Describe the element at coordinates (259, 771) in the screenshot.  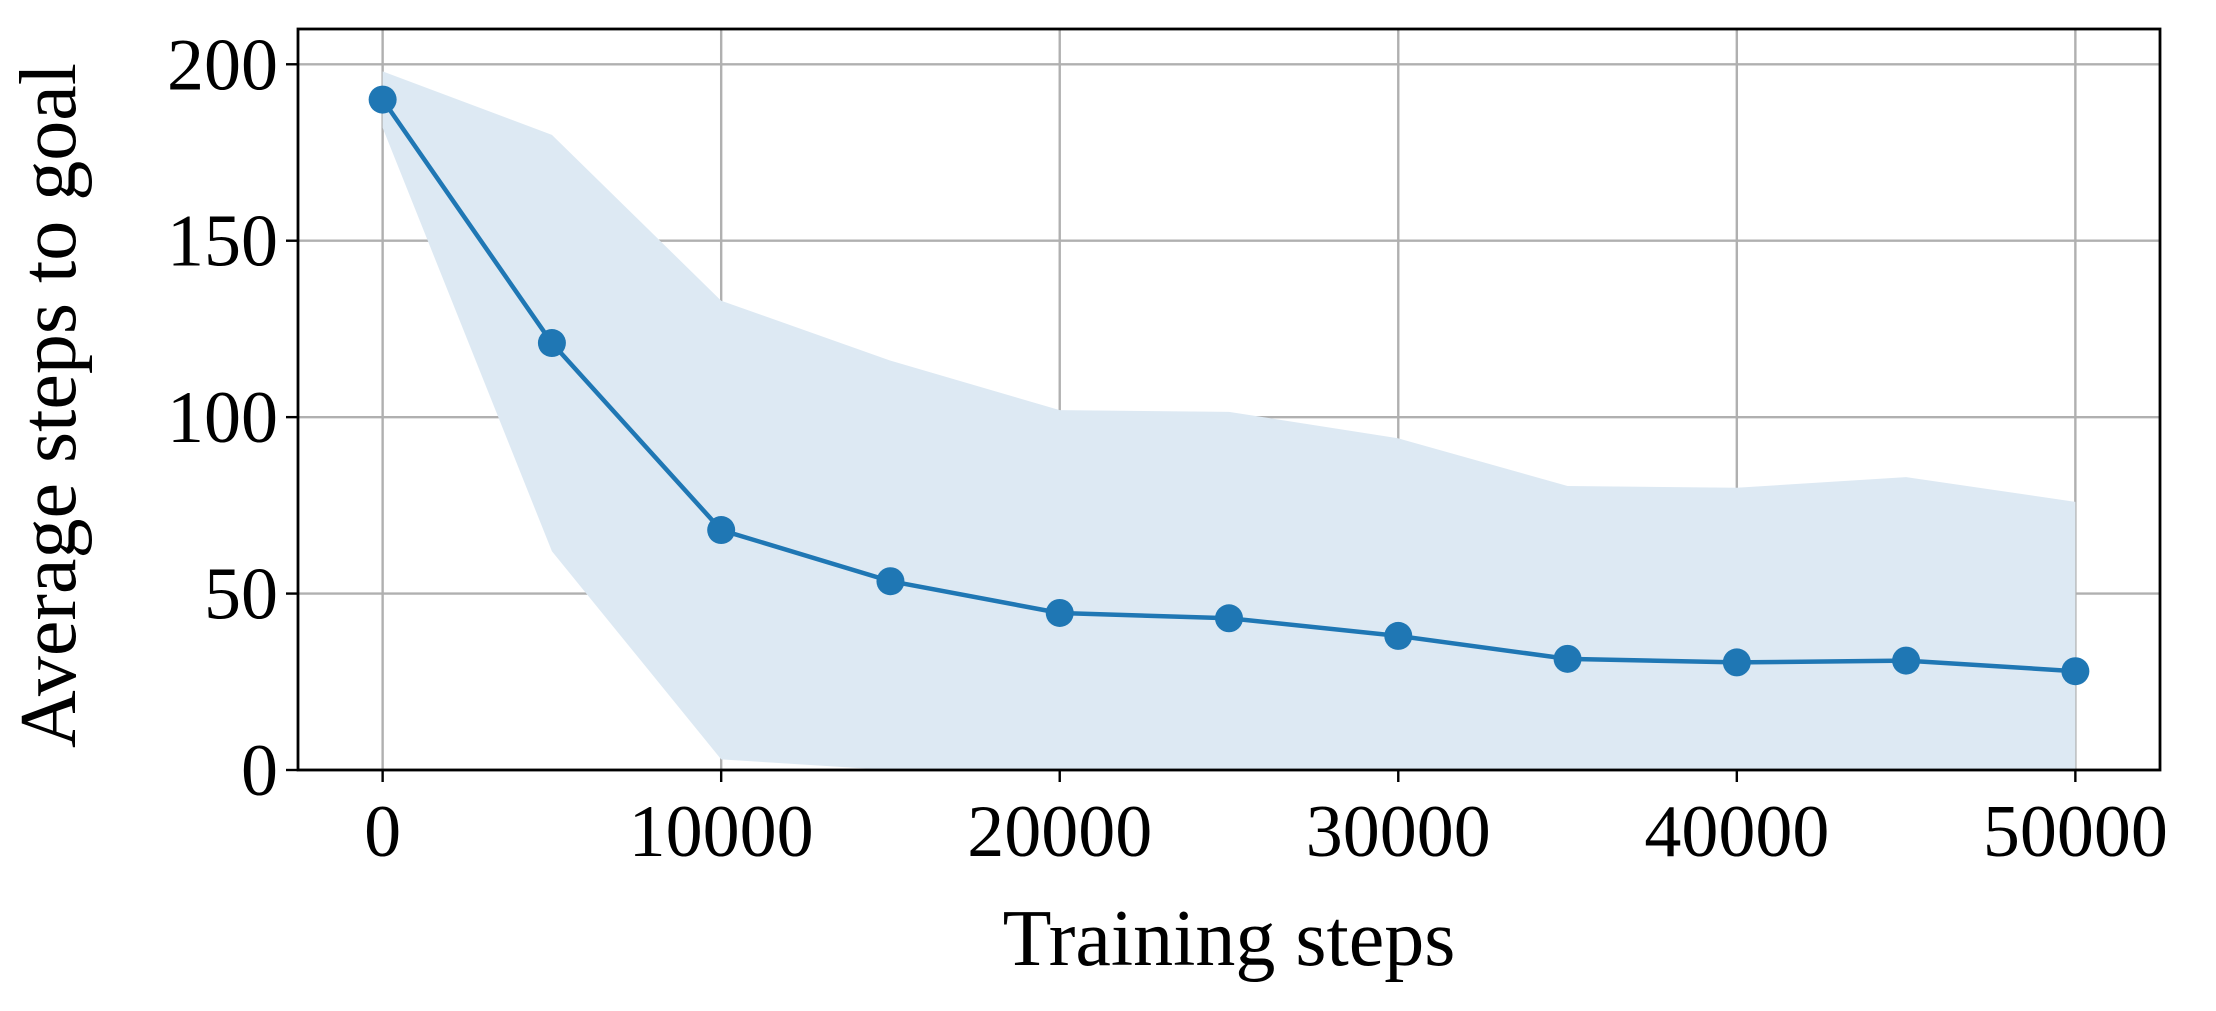
I see `y-tick-label: 0` at that location.